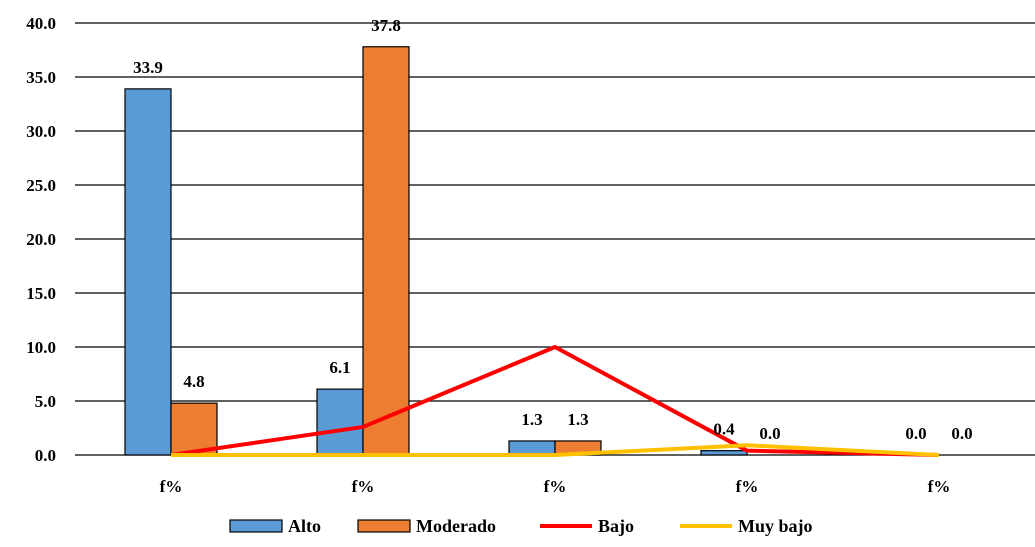 Image resolution: width=1035 pixels, height=547 pixels. I want to click on y-tick-label: 5.0, so click(45, 401).